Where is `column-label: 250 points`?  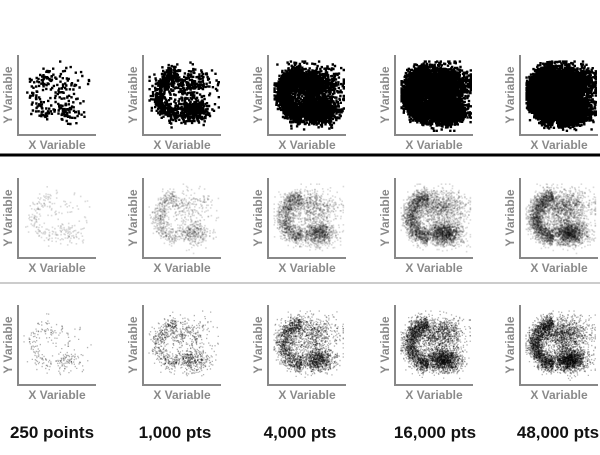
column-label: 250 points is located at coordinates (52, 432).